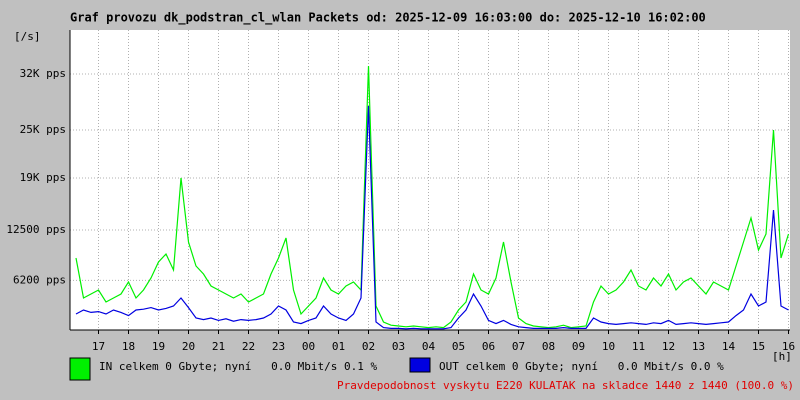  Describe the element at coordinates (698, 346) in the screenshot. I see `x-tick-label: 13` at that location.